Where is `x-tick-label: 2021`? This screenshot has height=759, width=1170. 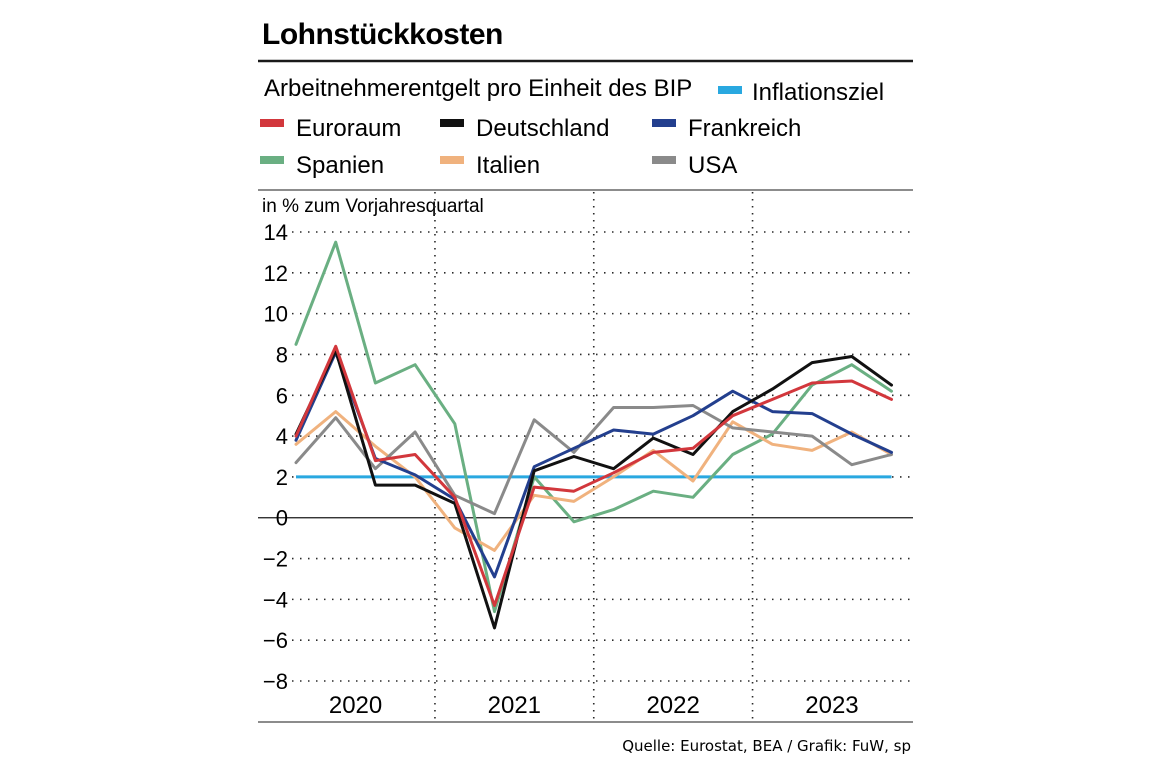 x-tick-label: 2021 is located at coordinates (514, 705).